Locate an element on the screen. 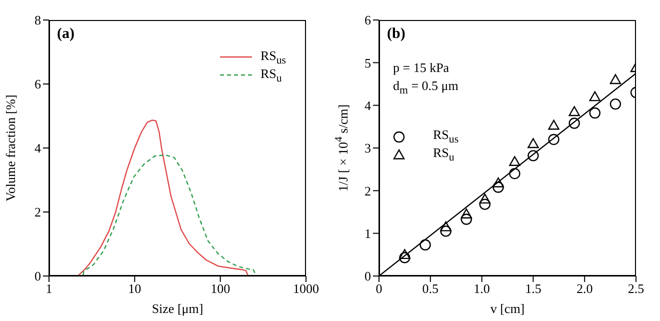 Image resolution: width=660 pixels, height=321 pixels. x-tick-label: 0.5 is located at coordinates (430, 288).